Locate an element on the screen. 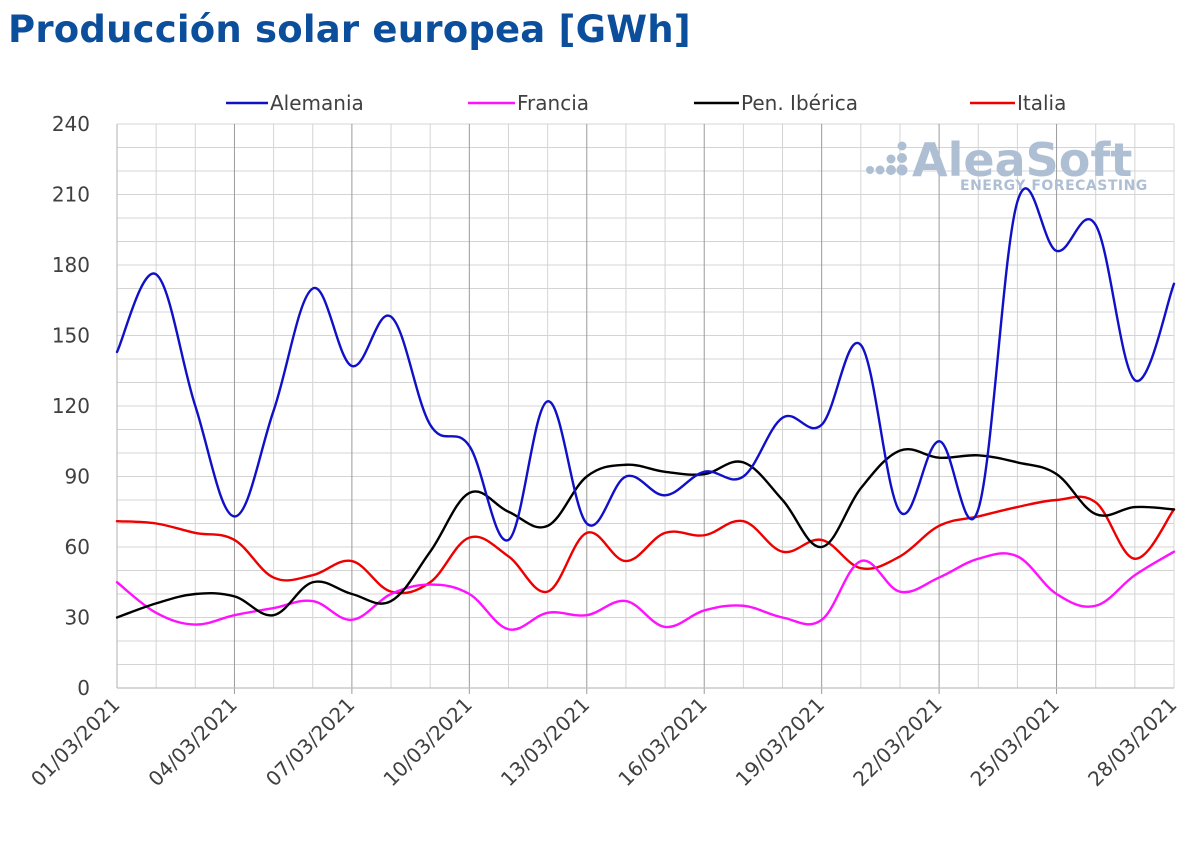  watermark-brand: AleaSoft is located at coordinates (1022, 160).